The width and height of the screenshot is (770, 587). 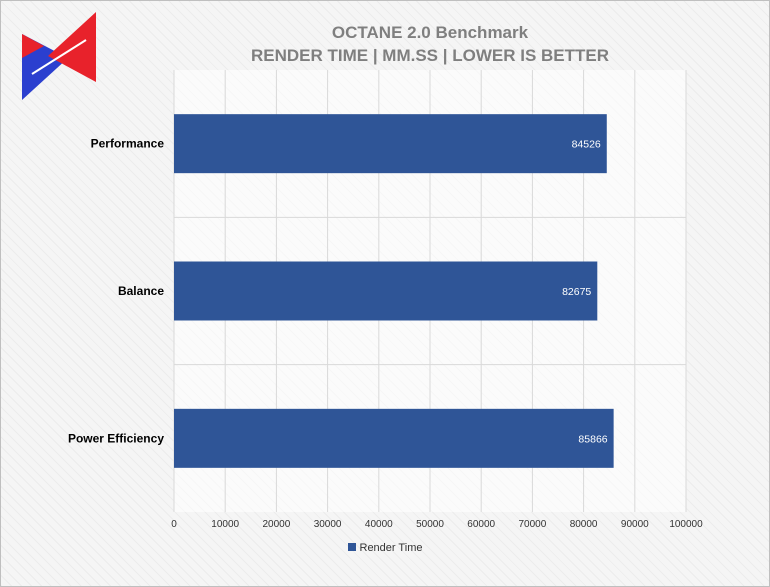 What do you see at coordinates (592, 439) in the screenshot?
I see `data-label: 85866` at bounding box center [592, 439].